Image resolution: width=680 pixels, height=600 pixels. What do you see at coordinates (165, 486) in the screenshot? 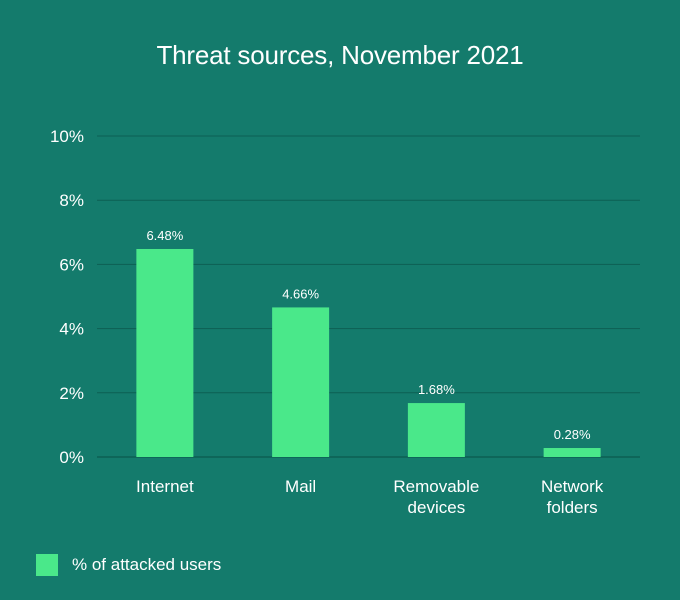
I see `x-tick-label: Internet` at bounding box center [165, 486].